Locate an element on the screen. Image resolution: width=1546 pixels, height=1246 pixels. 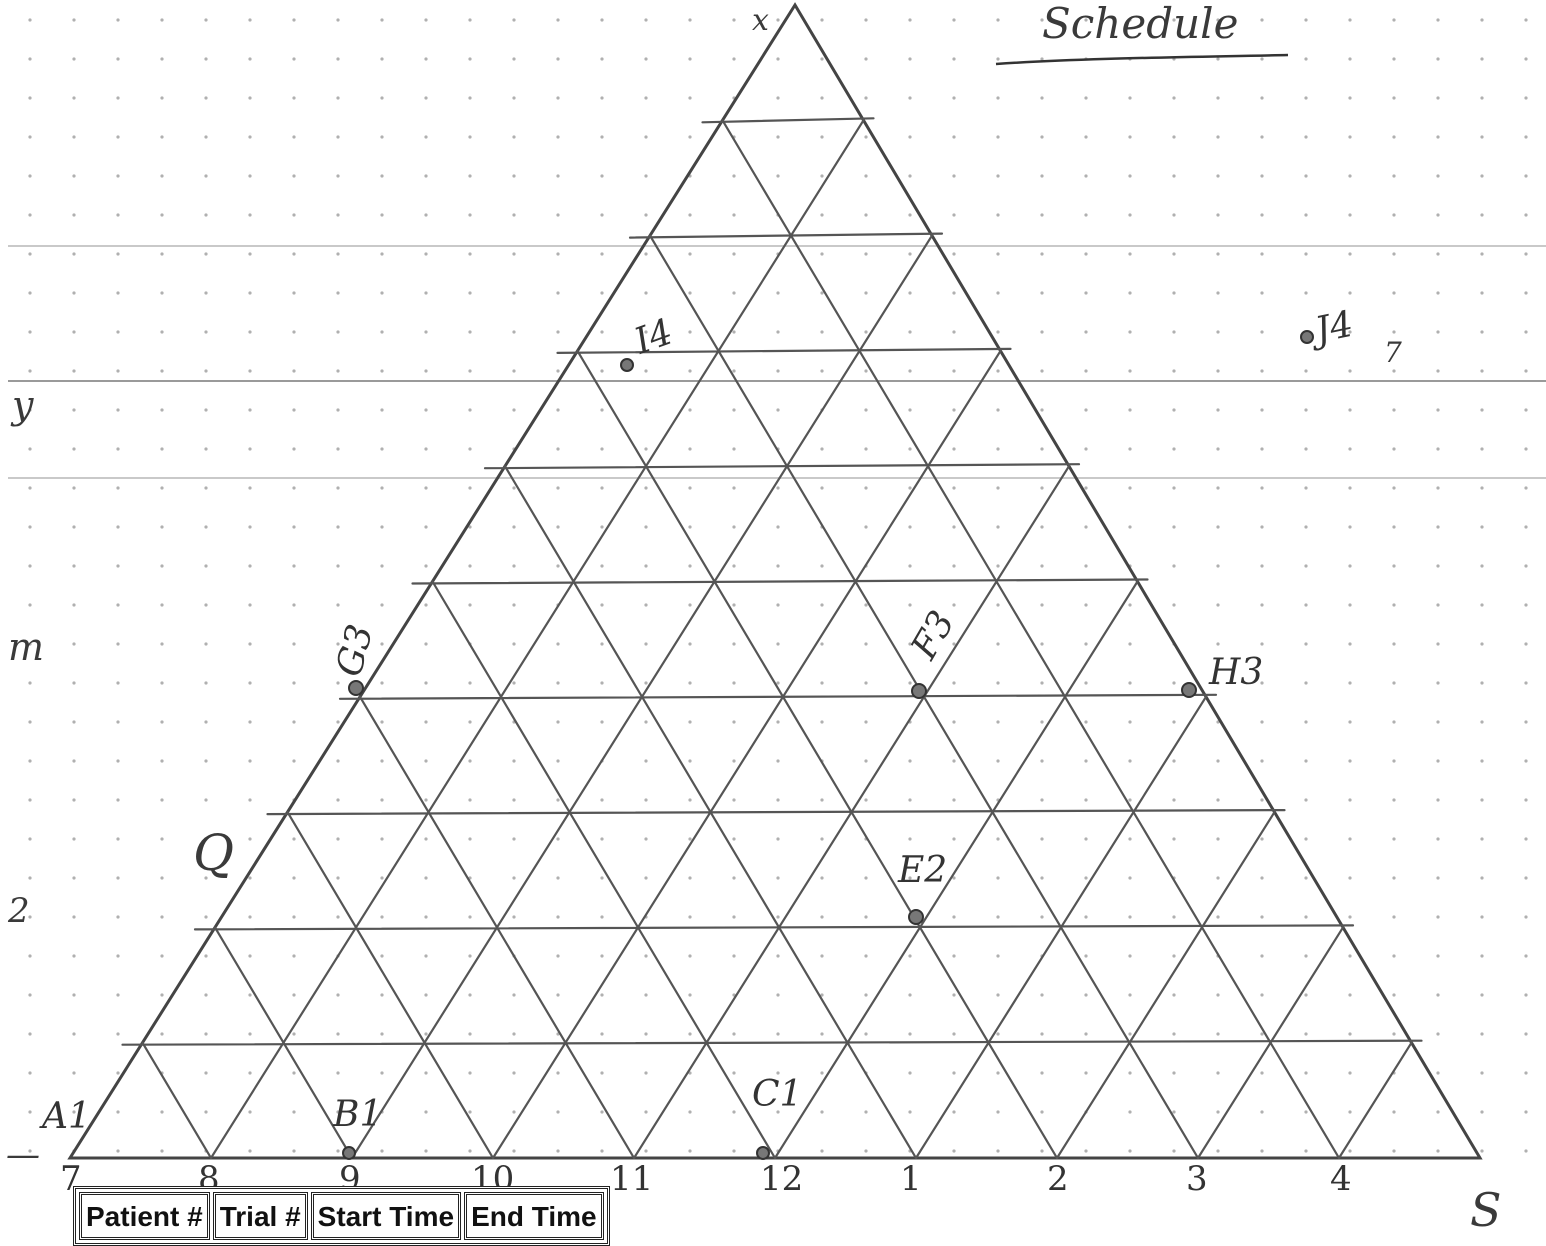
axis-label: 2 is located at coordinates (1058, 1179).